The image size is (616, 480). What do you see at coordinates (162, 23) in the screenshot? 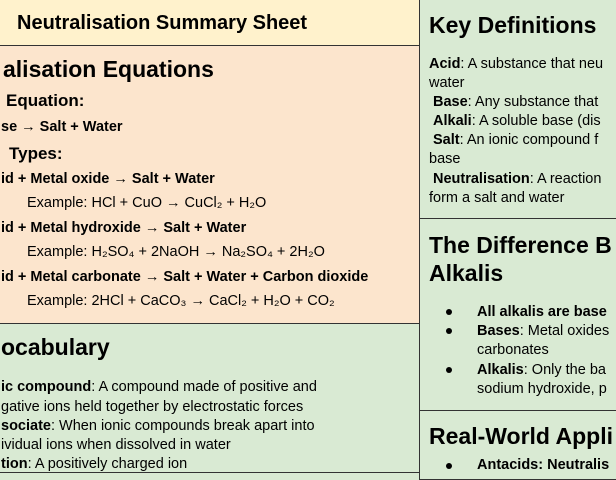
I see `page-title: Neutralisation Summary Sheet` at bounding box center [162, 23].